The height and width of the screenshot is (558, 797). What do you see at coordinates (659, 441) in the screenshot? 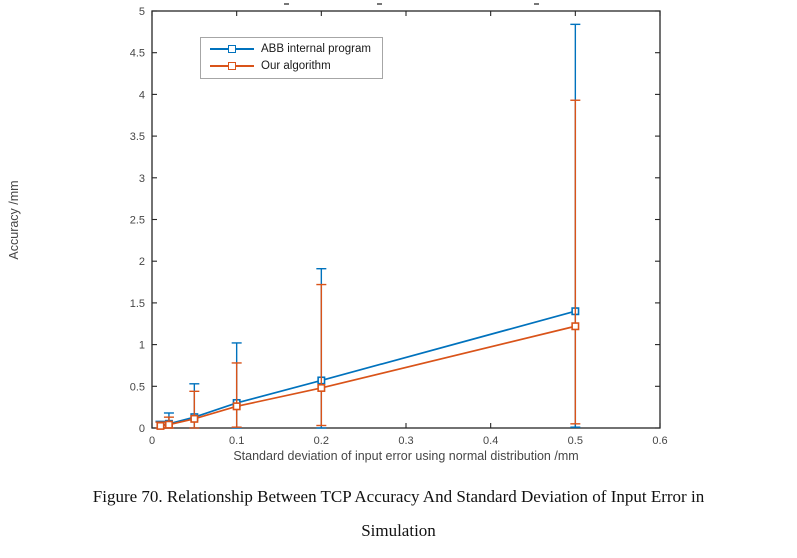
I see `x-tick-label: 0.6` at bounding box center [659, 441].